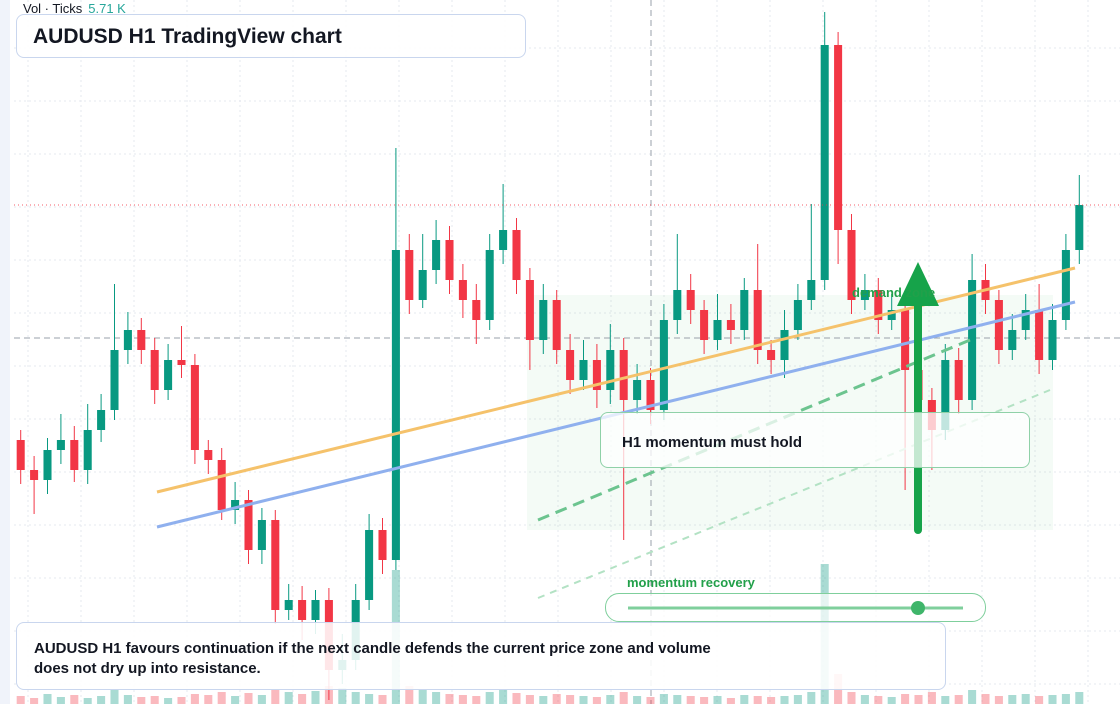 The height and width of the screenshot is (704, 1120). I want to click on title-panel: AUDUSD H1 TradingView chart, so click(271, 36).